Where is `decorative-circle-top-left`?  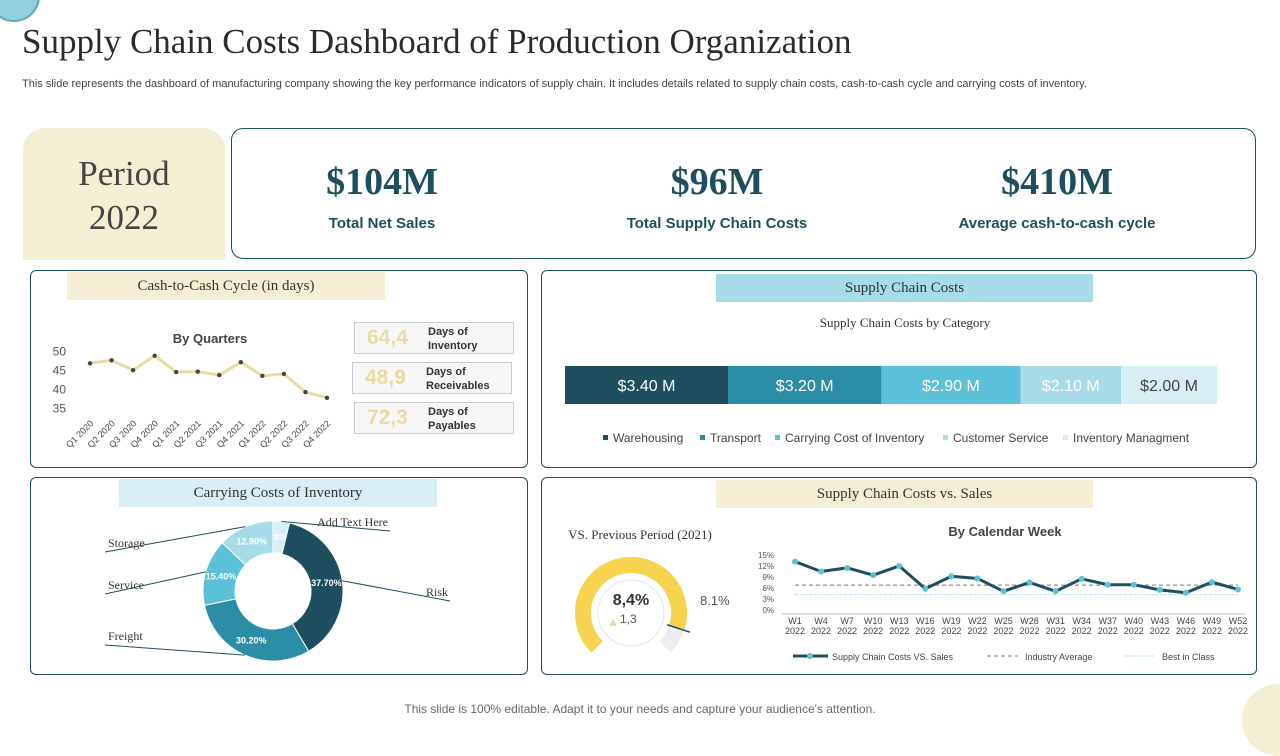
decorative-circle-top-left is located at coordinates (20, 11).